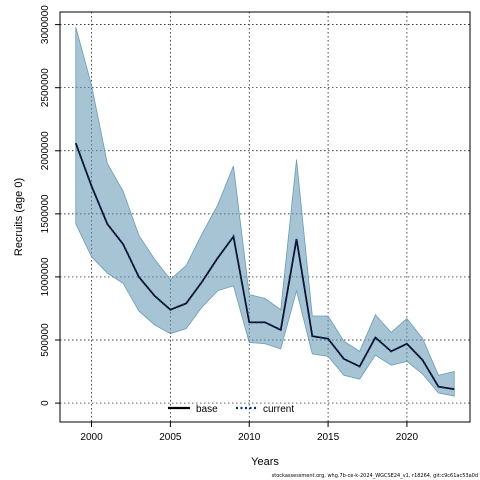 The height and width of the screenshot is (480, 480). What do you see at coordinates (265, 462) in the screenshot?
I see `x-axis-title: Years` at bounding box center [265, 462].